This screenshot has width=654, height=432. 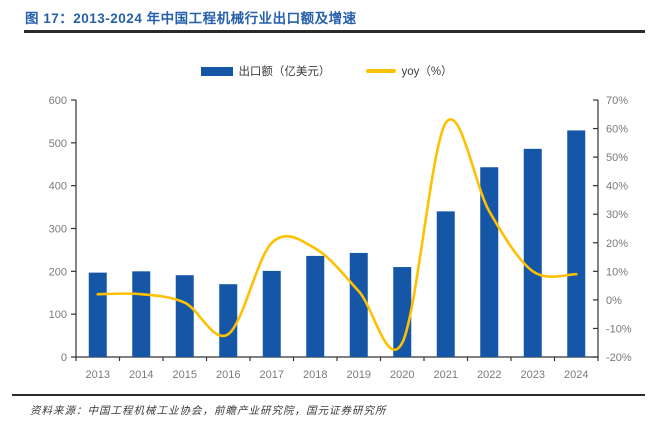 What do you see at coordinates (228, 320) in the screenshot?
I see `bar-2016` at bounding box center [228, 320].